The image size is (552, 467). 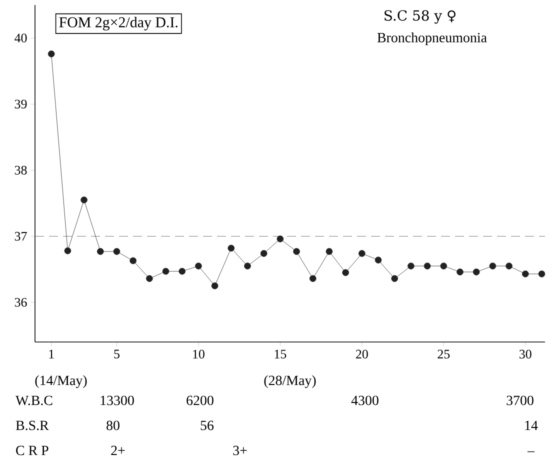 What do you see at coordinates (420, 17) in the screenshot?
I see `chart-subtitle: S.C 58 y ♀` at bounding box center [420, 17].